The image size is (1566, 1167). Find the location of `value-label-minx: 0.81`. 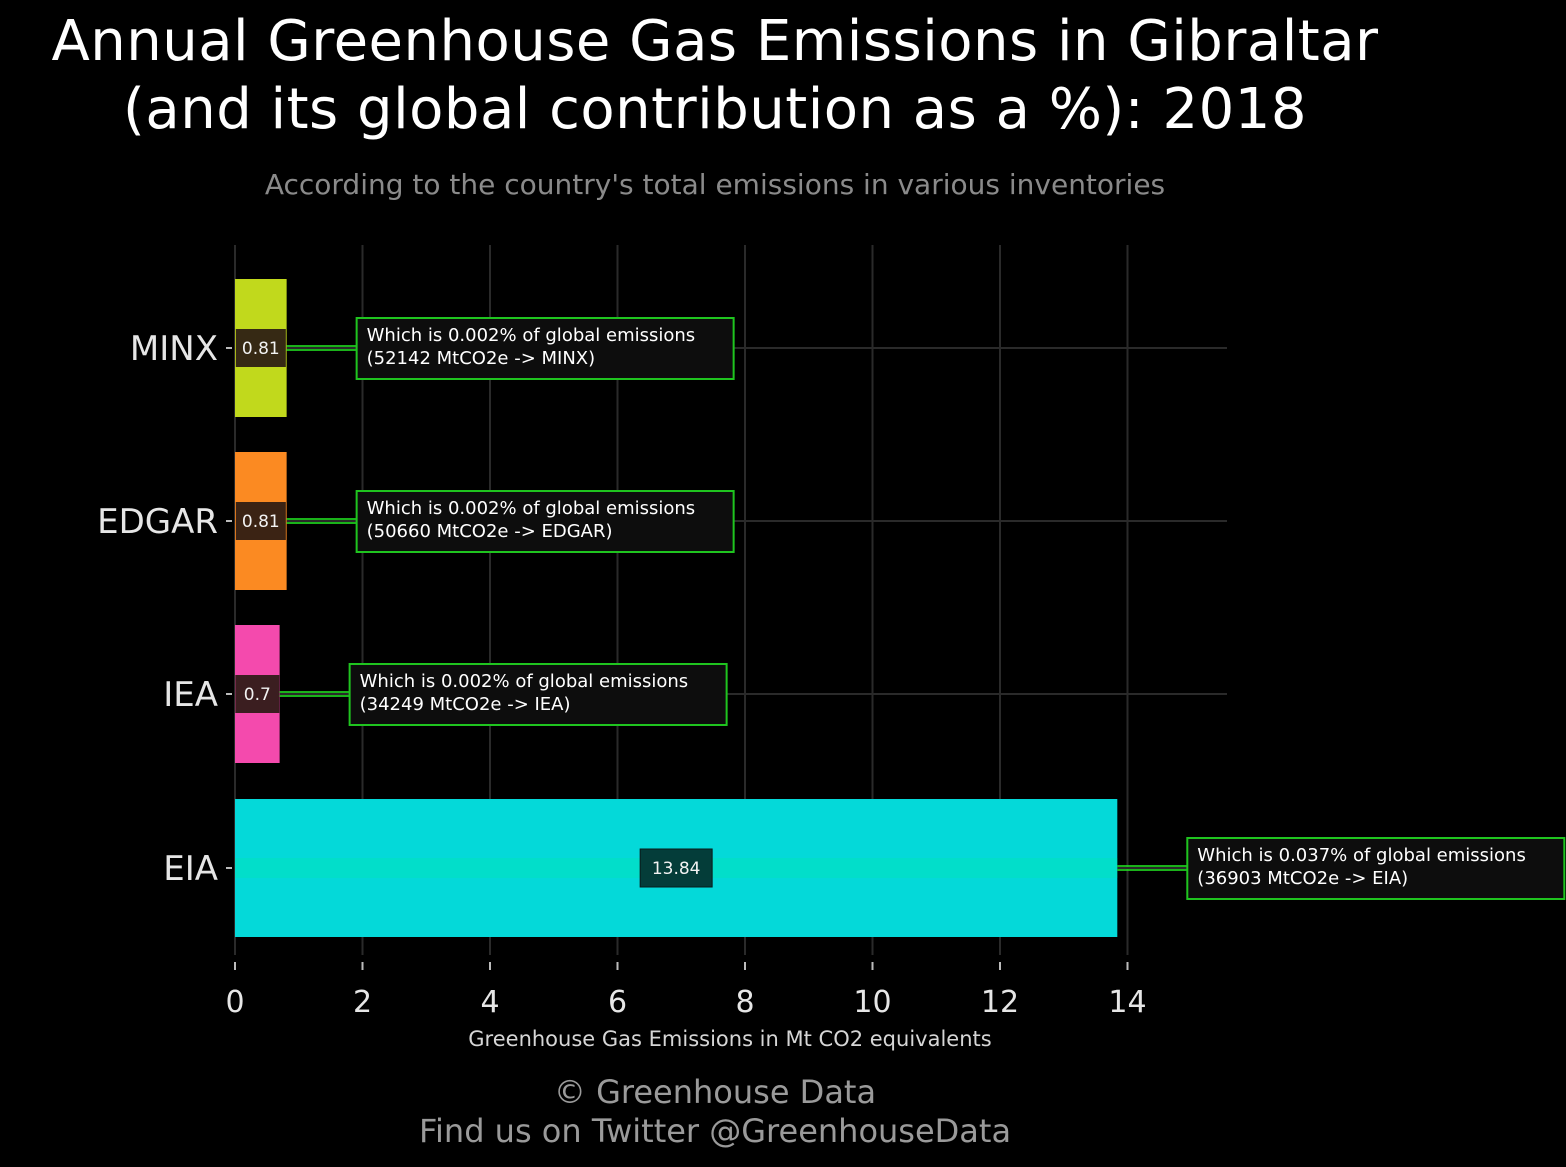

value-label-minx: 0.81 is located at coordinates (261, 349).